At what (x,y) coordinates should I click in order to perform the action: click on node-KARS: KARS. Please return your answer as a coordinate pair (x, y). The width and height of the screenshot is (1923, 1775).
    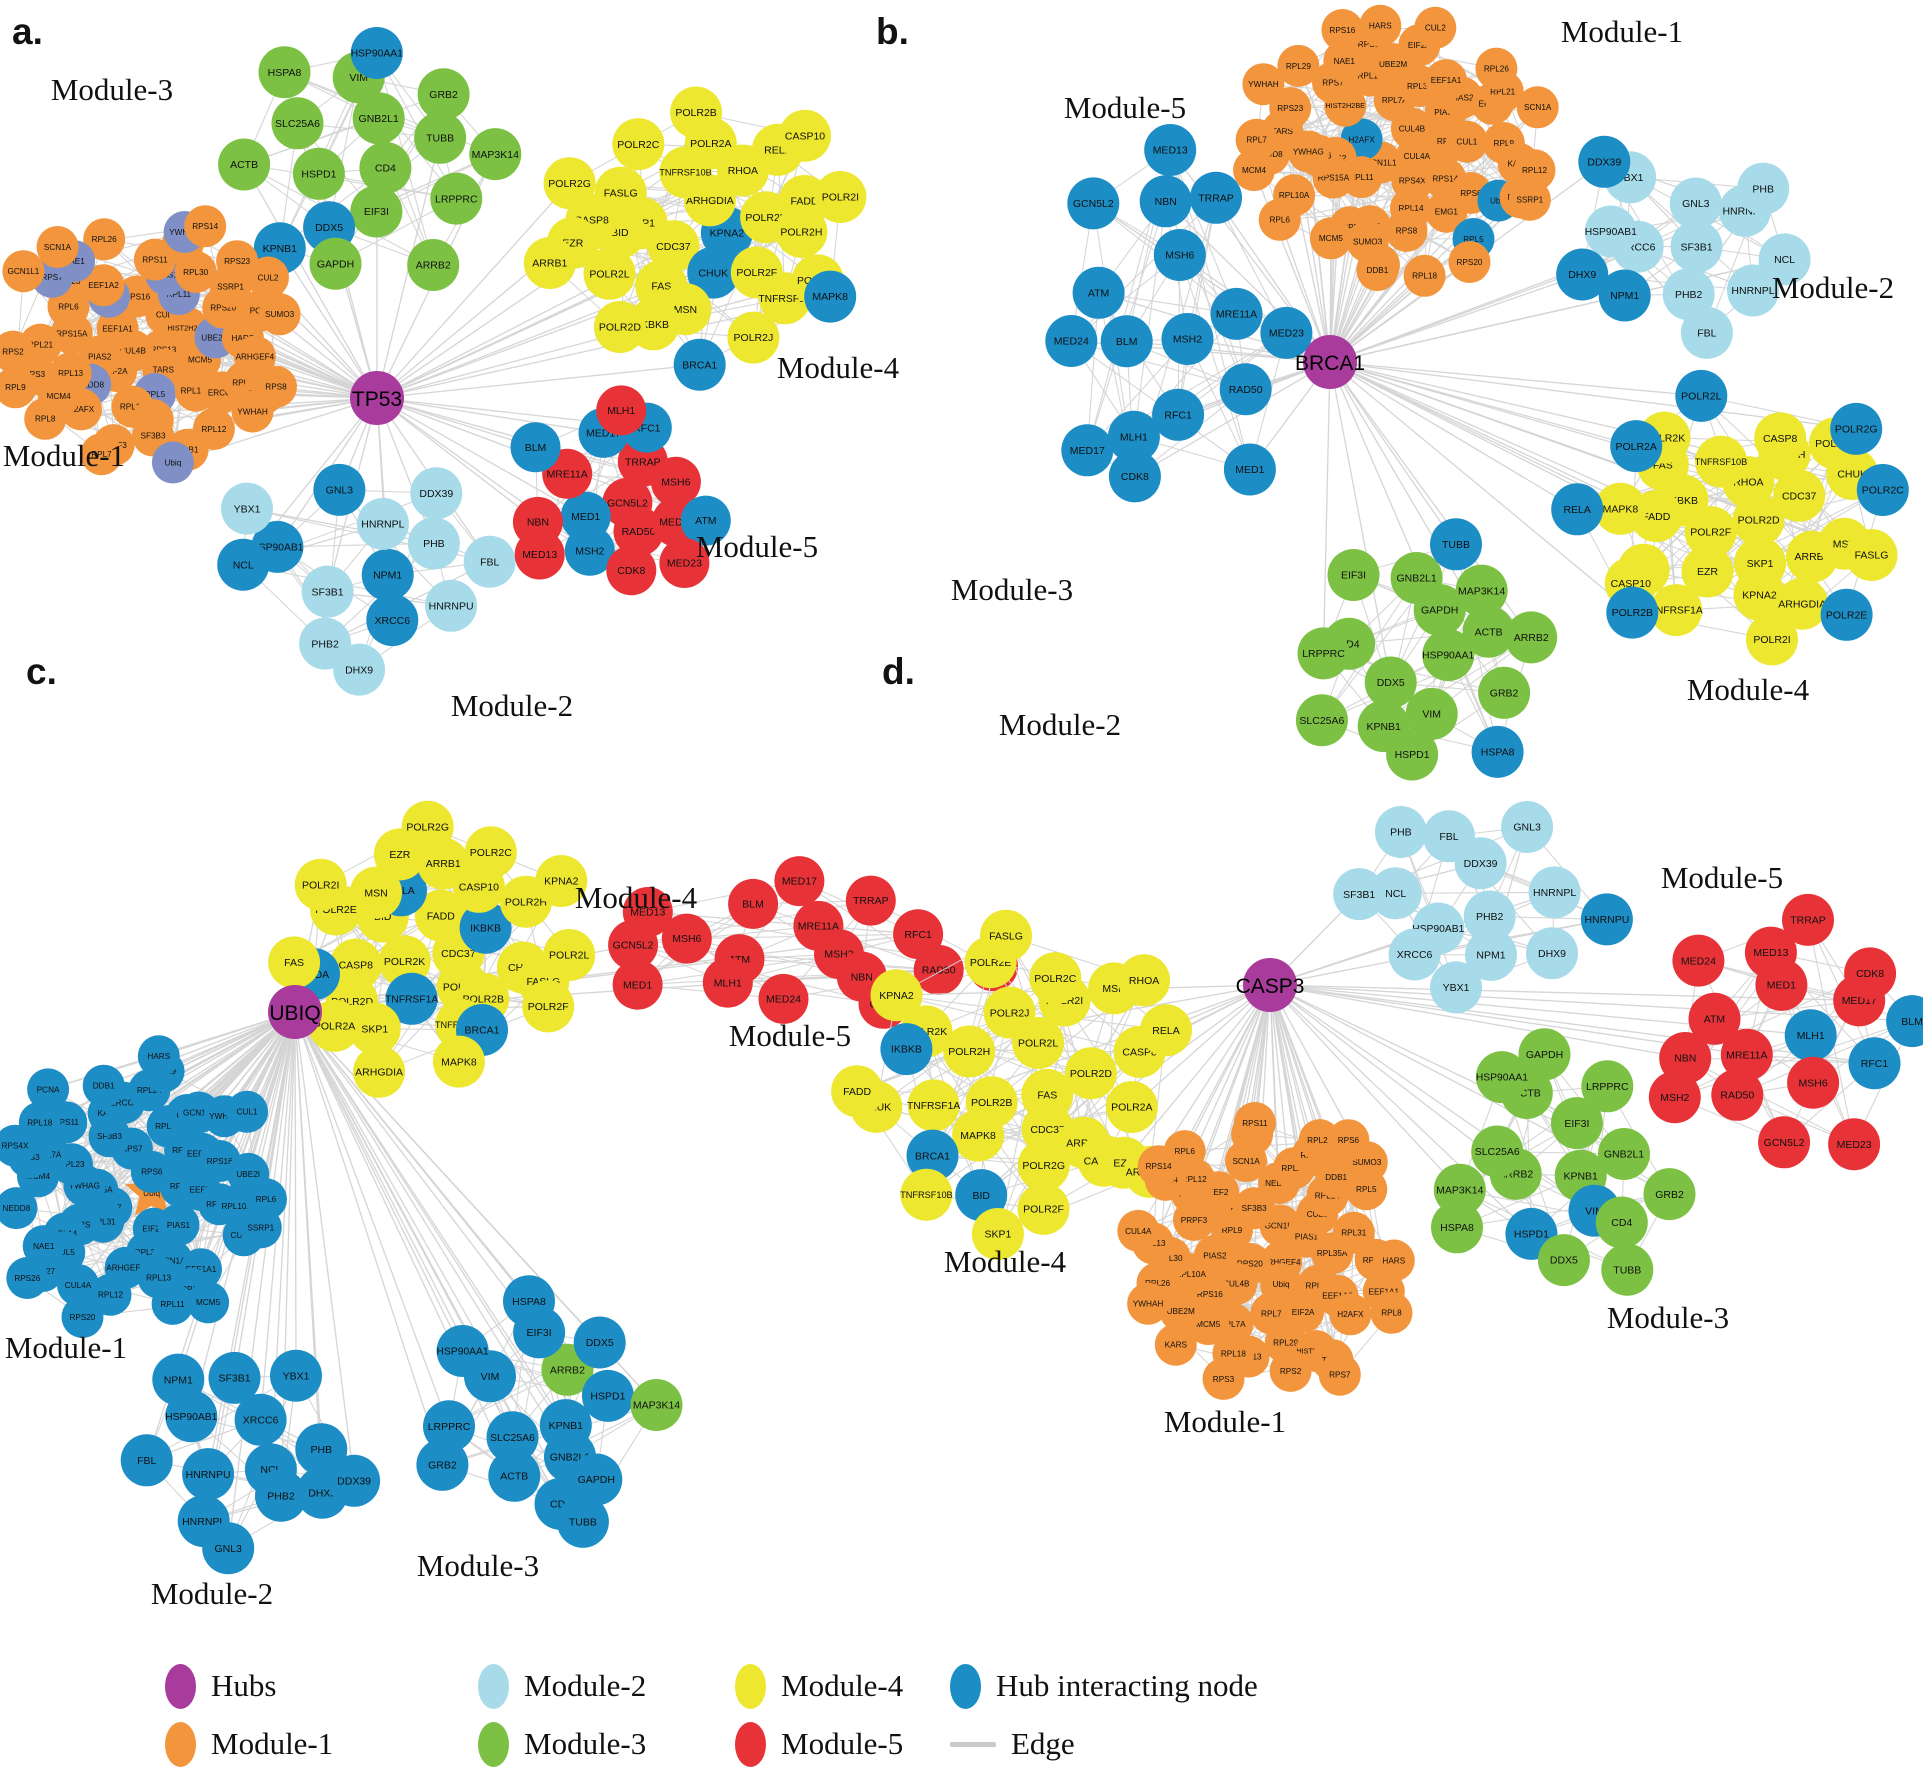
    Looking at the image, I should click on (1175, 1344).